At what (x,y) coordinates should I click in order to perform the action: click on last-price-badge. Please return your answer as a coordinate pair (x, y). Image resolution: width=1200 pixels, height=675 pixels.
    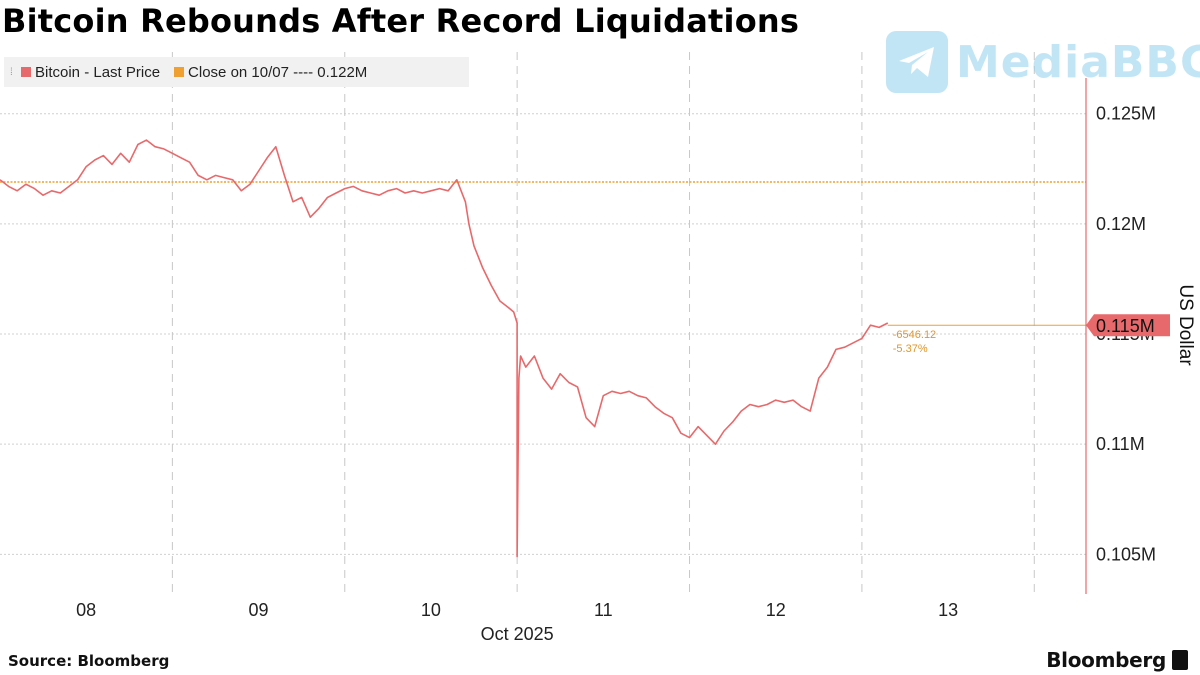
    Looking at the image, I should click on (1128, 325).